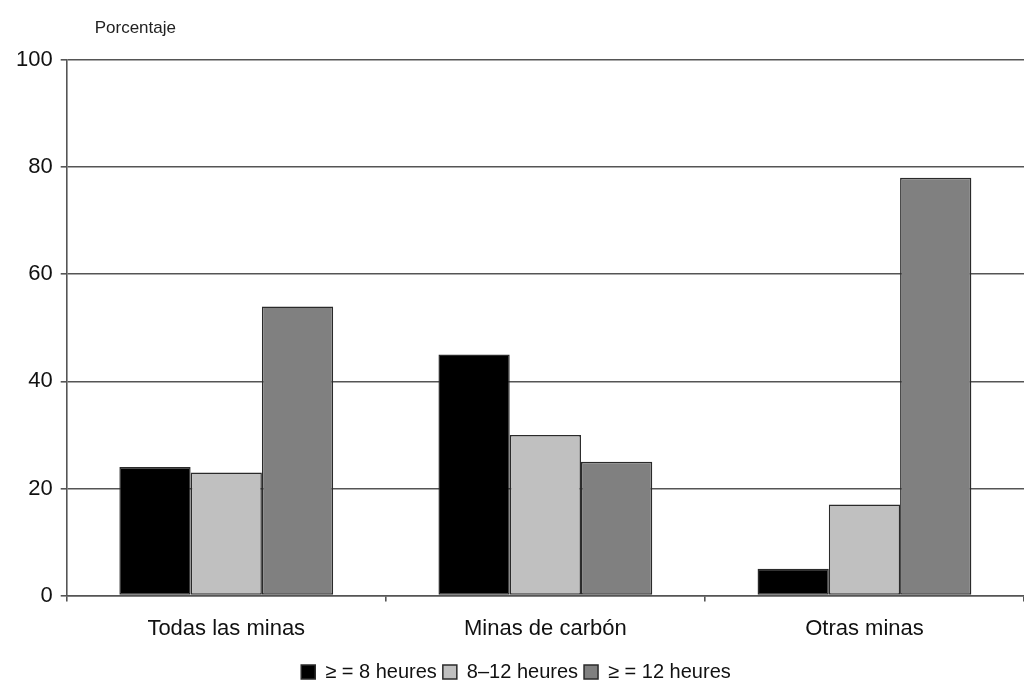  Describe the element at coordinates (40, 380) in the screenshot. I see `y-tick-label: 40` at that location.